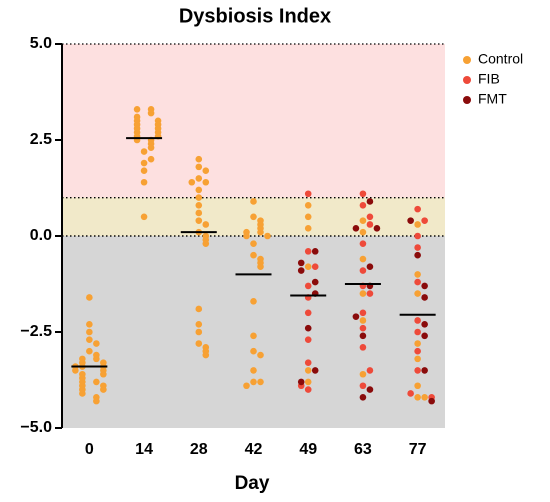 The height and width of the screenshot is (502, 550). What do you see at coordinates (199, 449) in the screenshot?
I see `x-tick-label: 28` at bounding box center [199, 449].